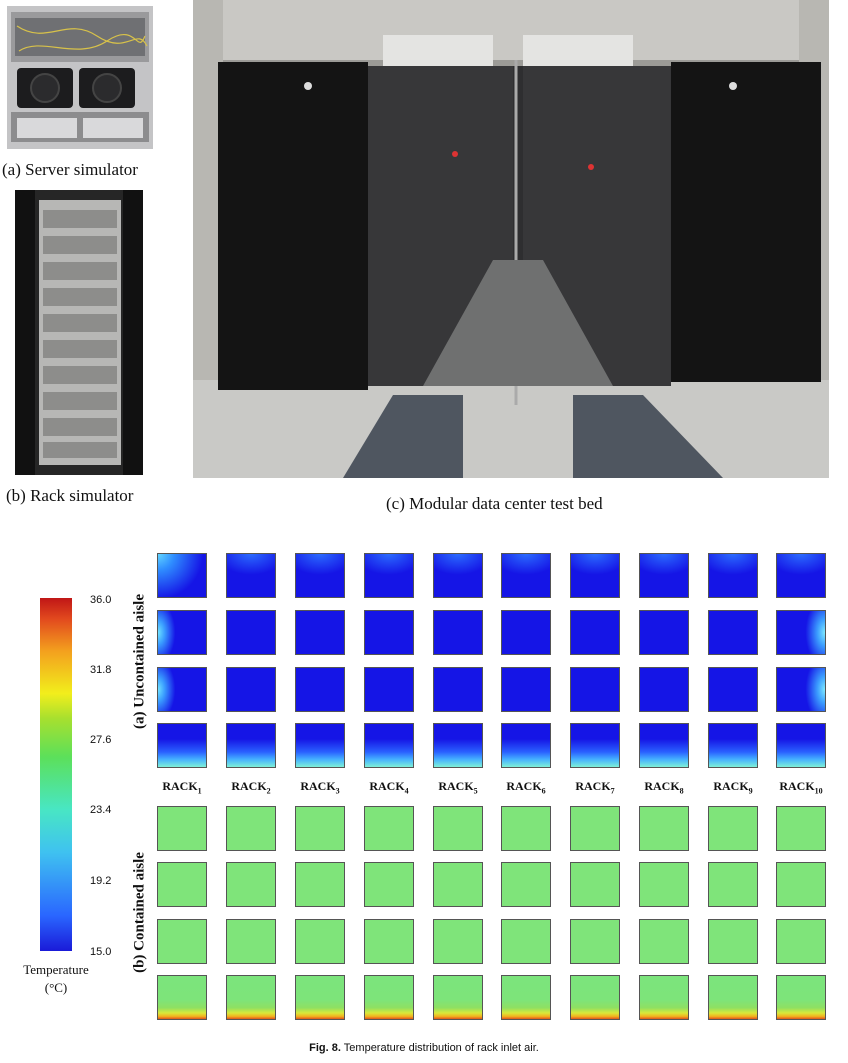 This screenshot has width=848, height=1063. I want to click on caption-rack-simulator: (b) Rack simulator, so click(70, 495).